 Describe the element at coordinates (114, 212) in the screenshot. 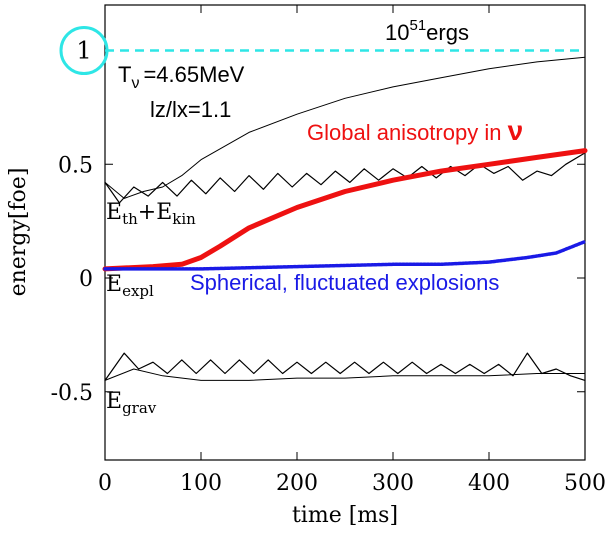

I see `eth-label-e: E` at that location.